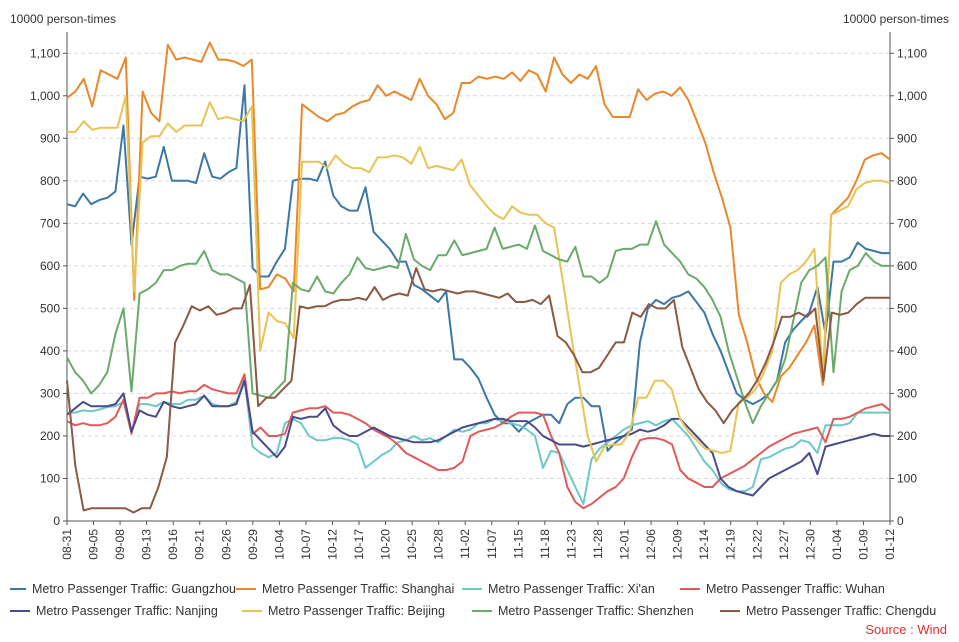 This screenshot has width=959, height=642. I want to click on legend-swatch-nanjing, so click(20, 611).